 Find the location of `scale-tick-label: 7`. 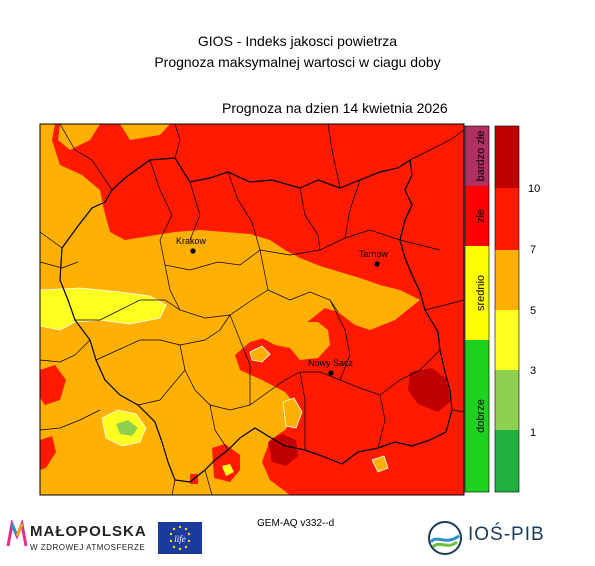

scale-tick-label: 7 is located at coordinates (533, 250).